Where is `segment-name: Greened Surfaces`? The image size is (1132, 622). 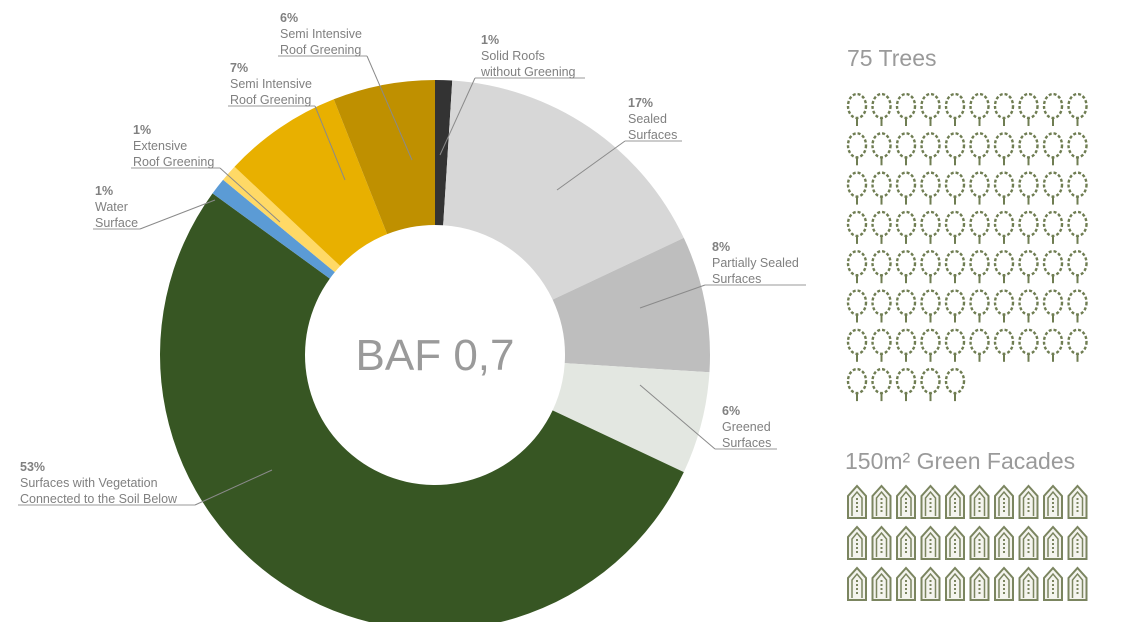
segment-name: Greened Surfaces is located at coordinates (747, 435).